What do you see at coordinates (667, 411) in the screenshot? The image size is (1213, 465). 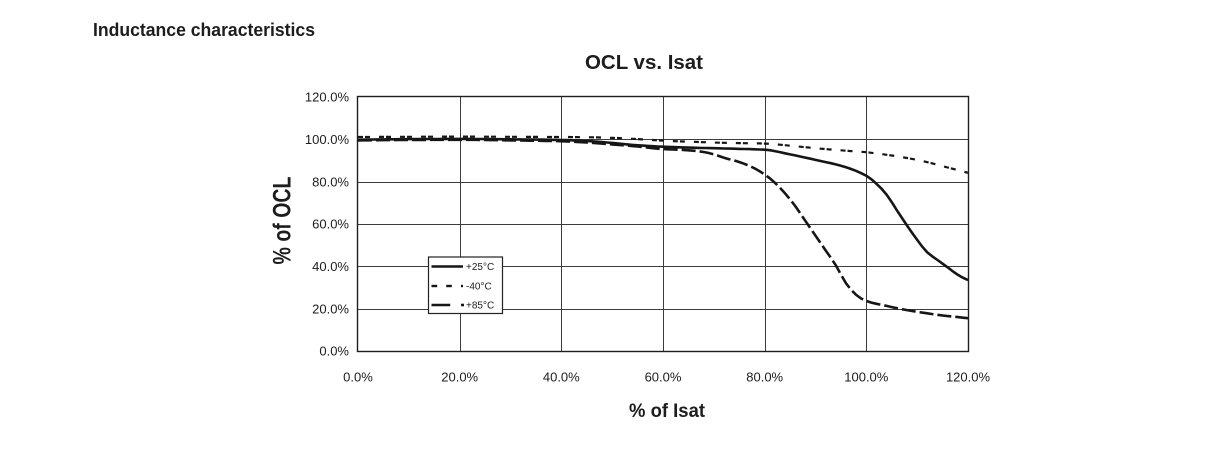 I see `svg-text: % of Isat` at bounding box center [667, 411].